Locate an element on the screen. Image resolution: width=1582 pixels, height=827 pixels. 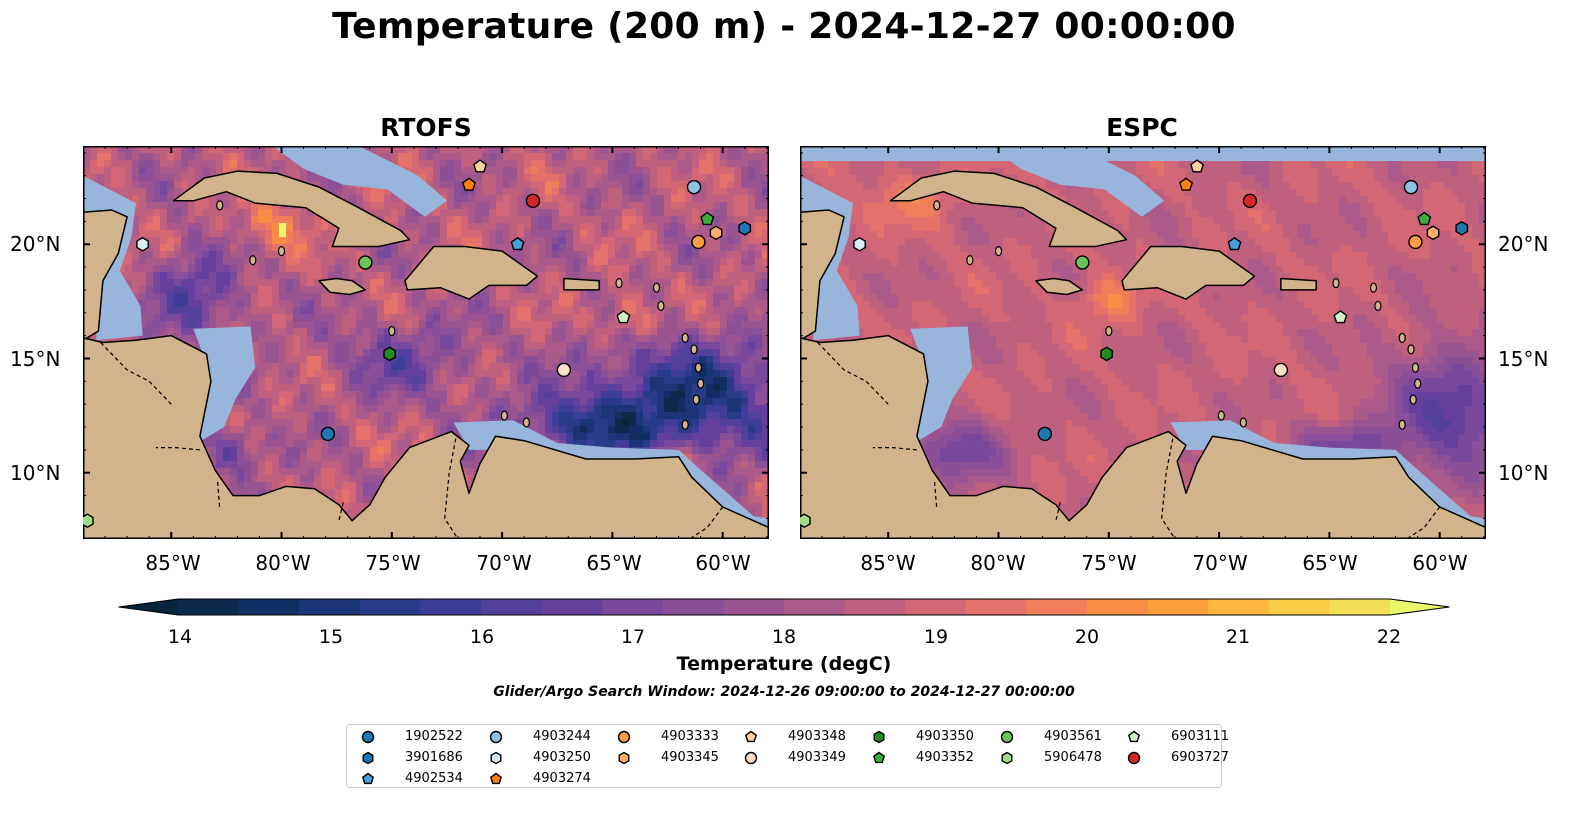
espc-land-puertorico is located at coordinates (1298, 284).